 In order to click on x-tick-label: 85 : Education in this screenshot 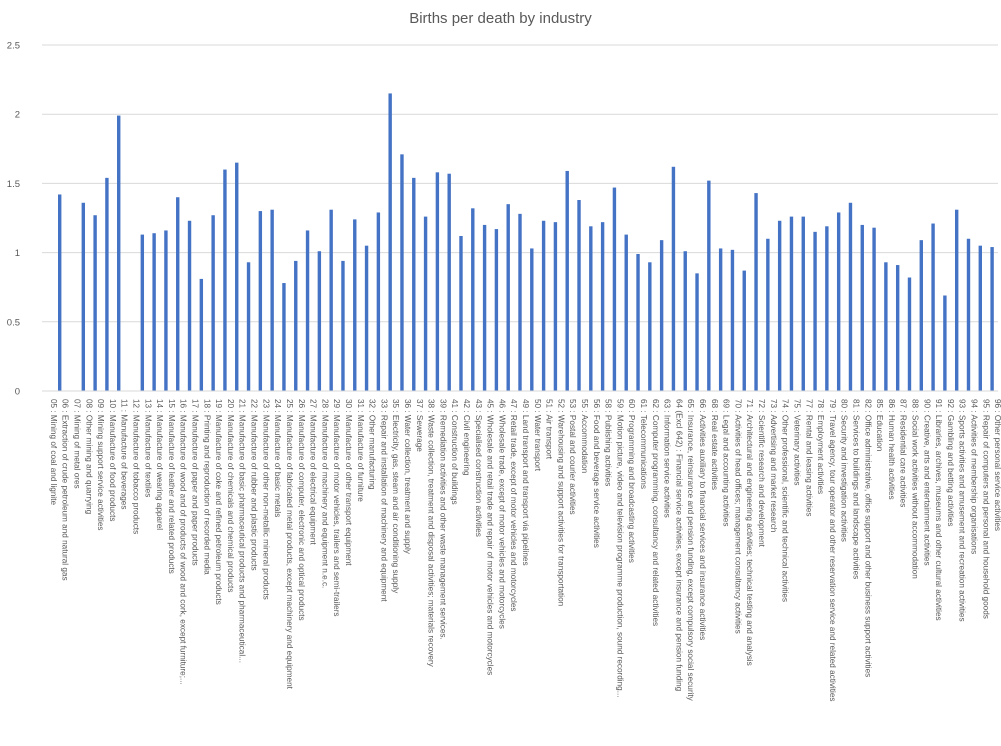, I will do `click(879, 425)`.